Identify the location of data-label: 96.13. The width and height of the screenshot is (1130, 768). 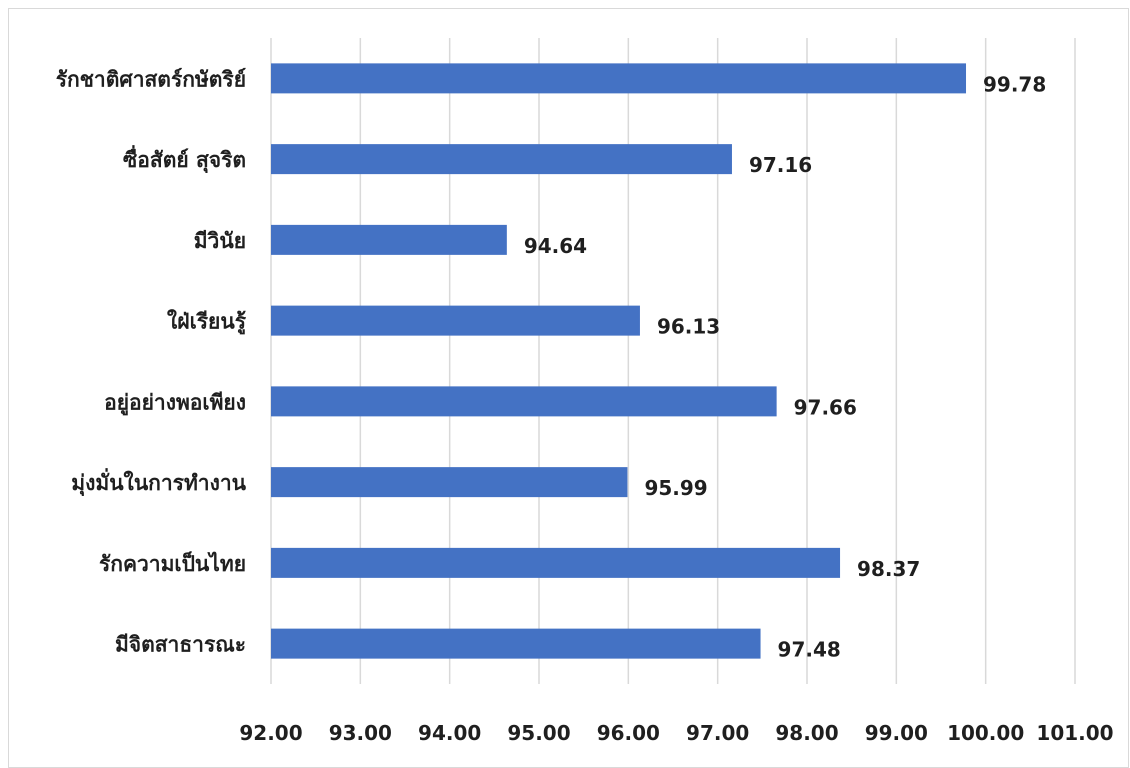
(688, 327).